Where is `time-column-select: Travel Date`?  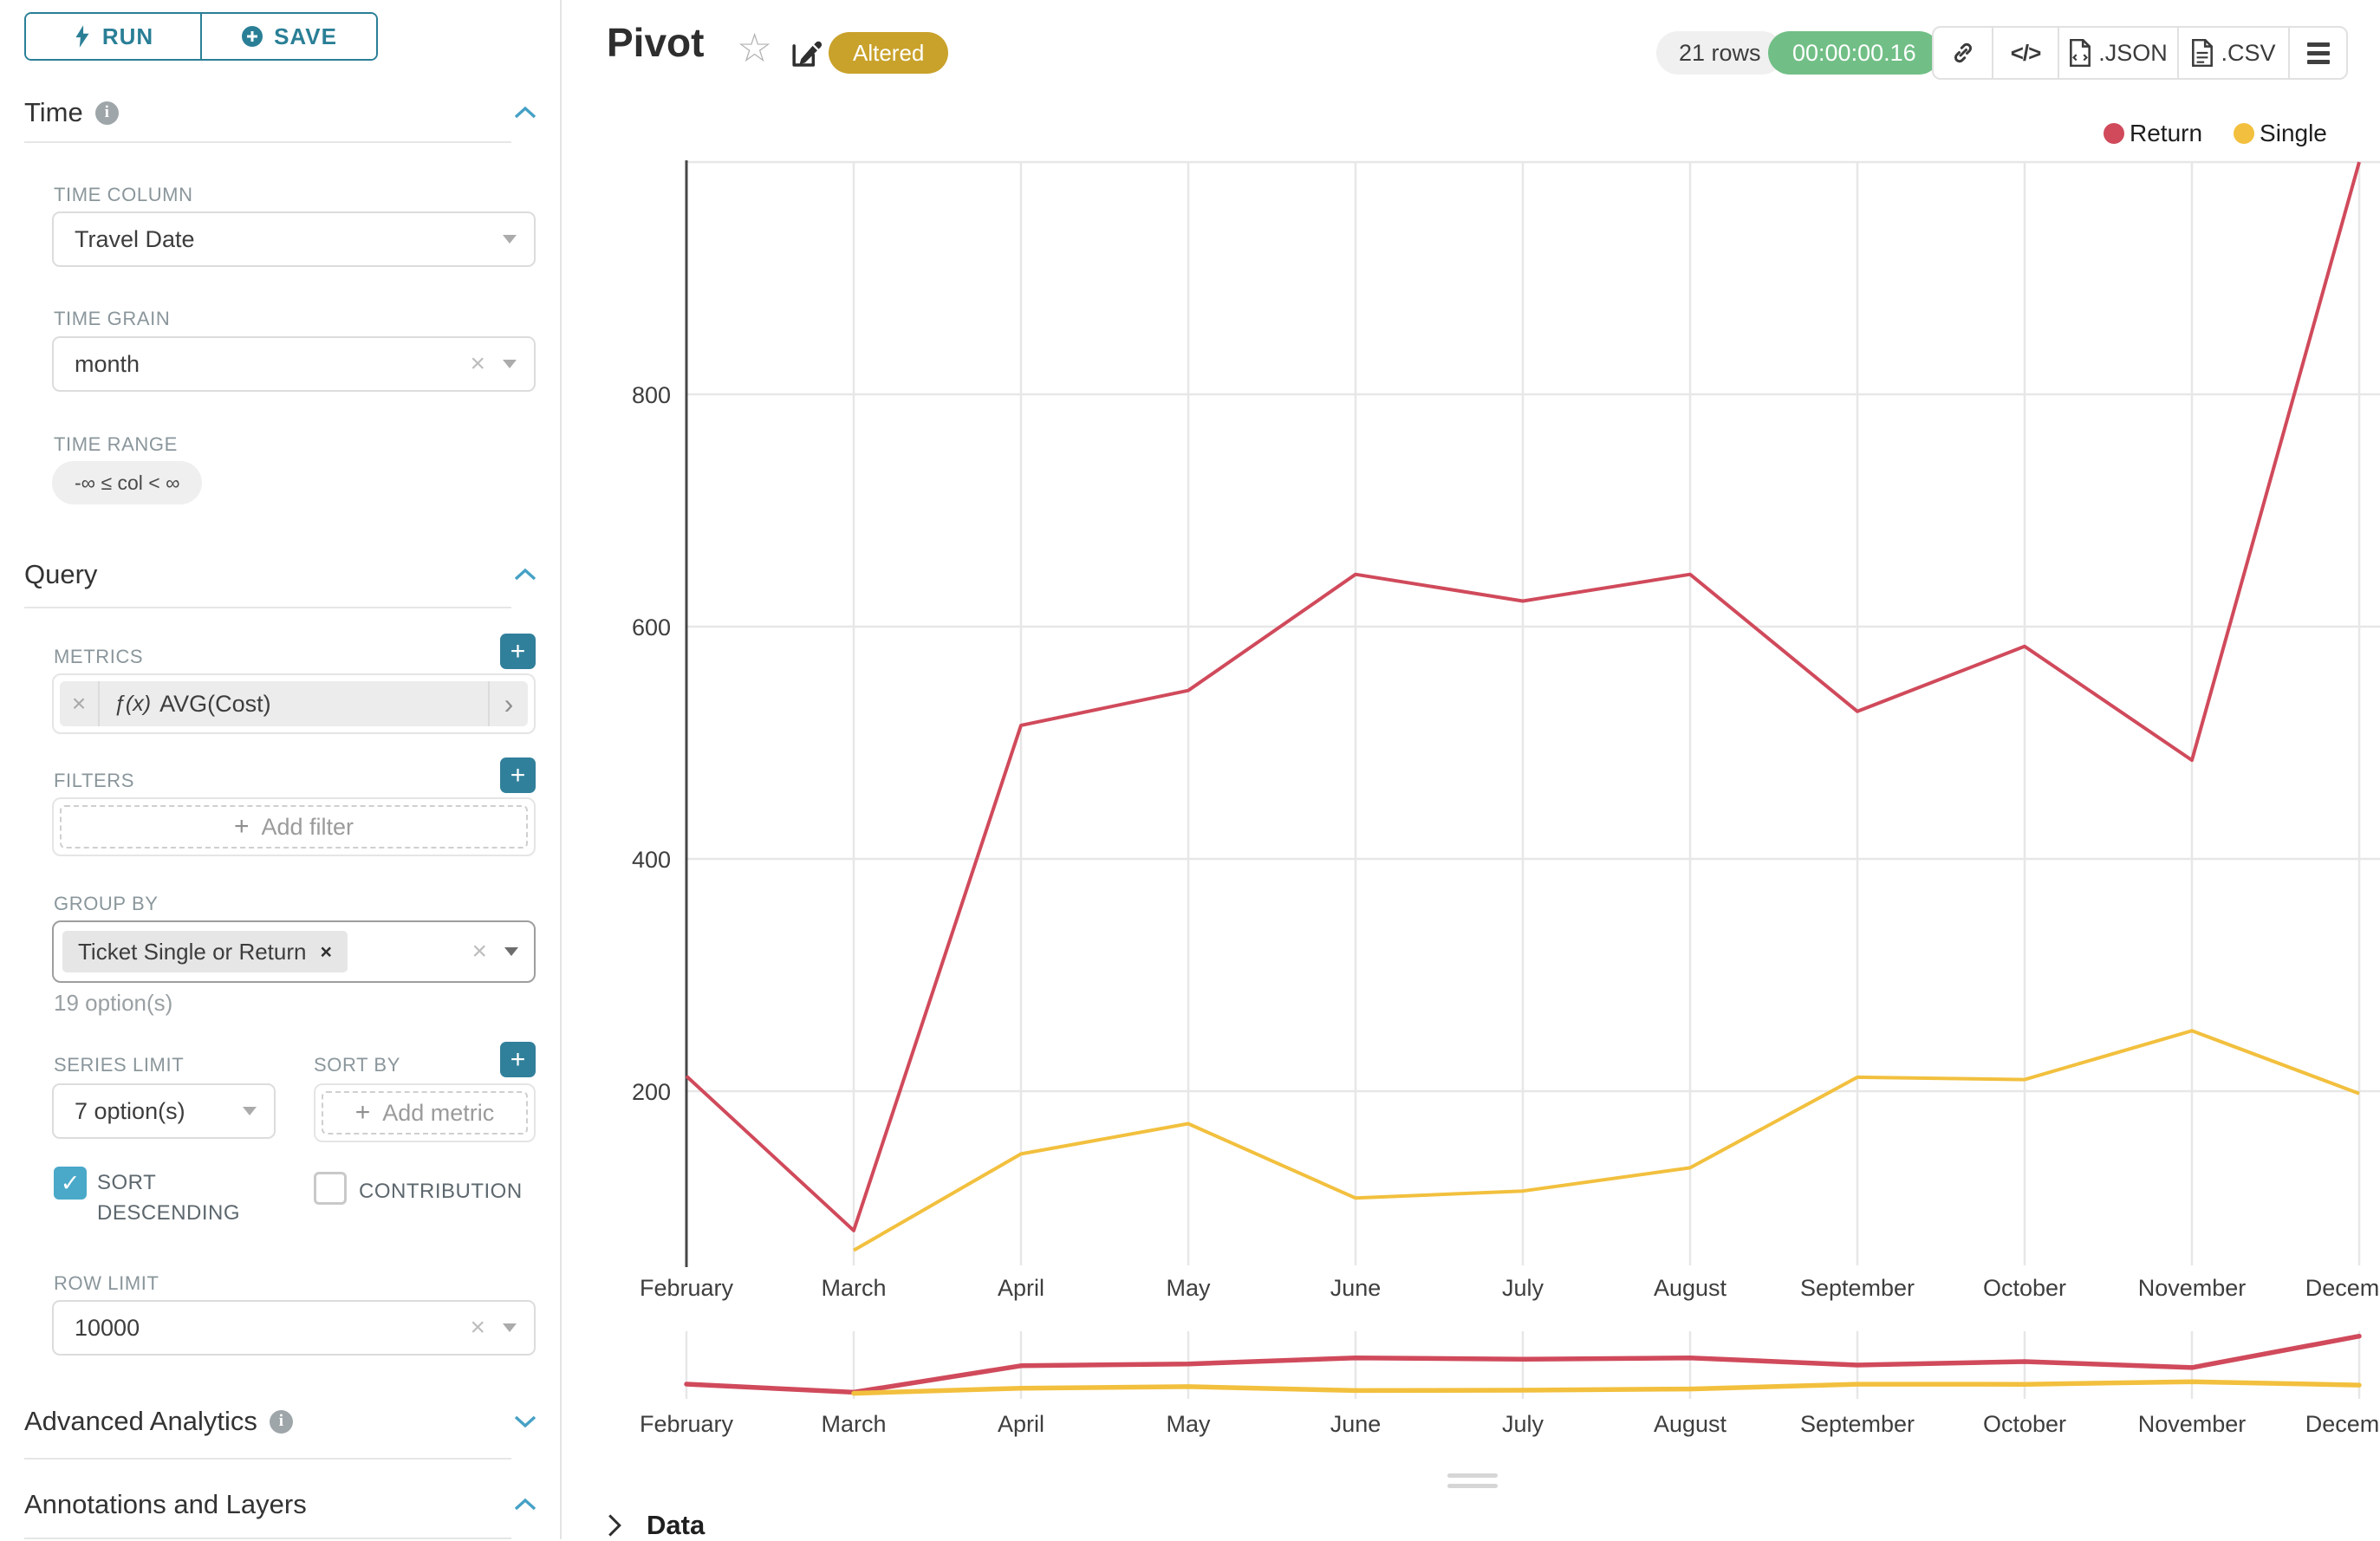
time-column-select: Travel Date is located at coordinates (294, 239).